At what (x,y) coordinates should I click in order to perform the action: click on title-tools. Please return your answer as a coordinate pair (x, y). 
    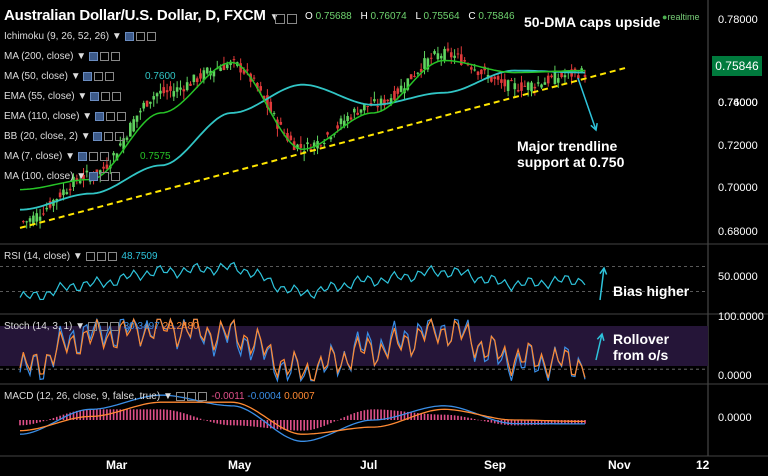
    Looking at the image, I should click on (287, 19).